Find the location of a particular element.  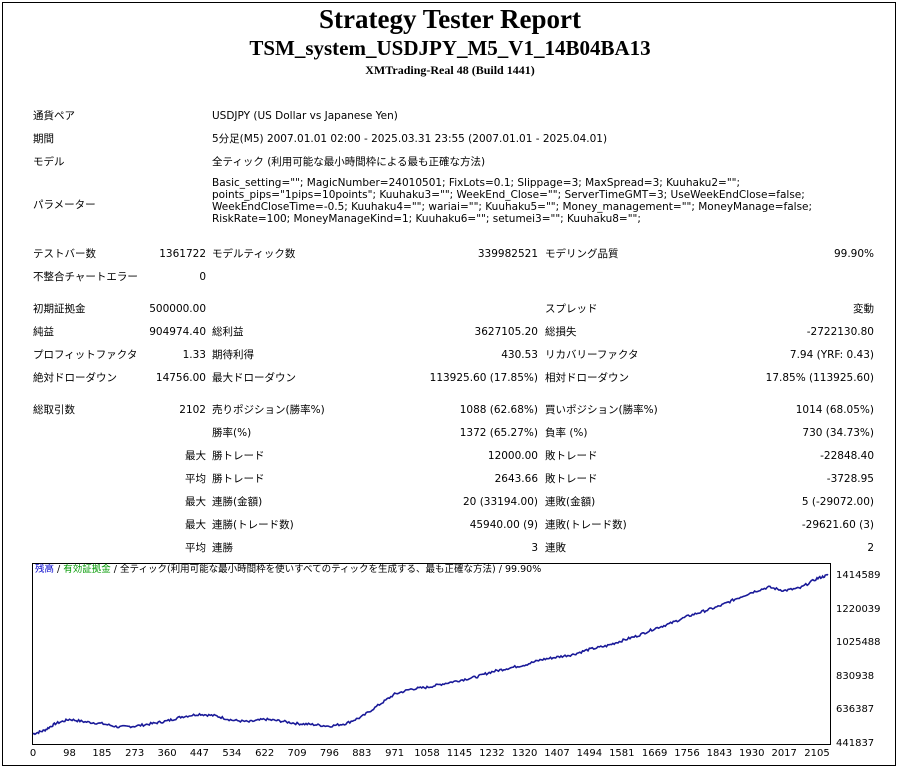

abs-dd-value: 14756.00 is located at coordinates (180, 378).